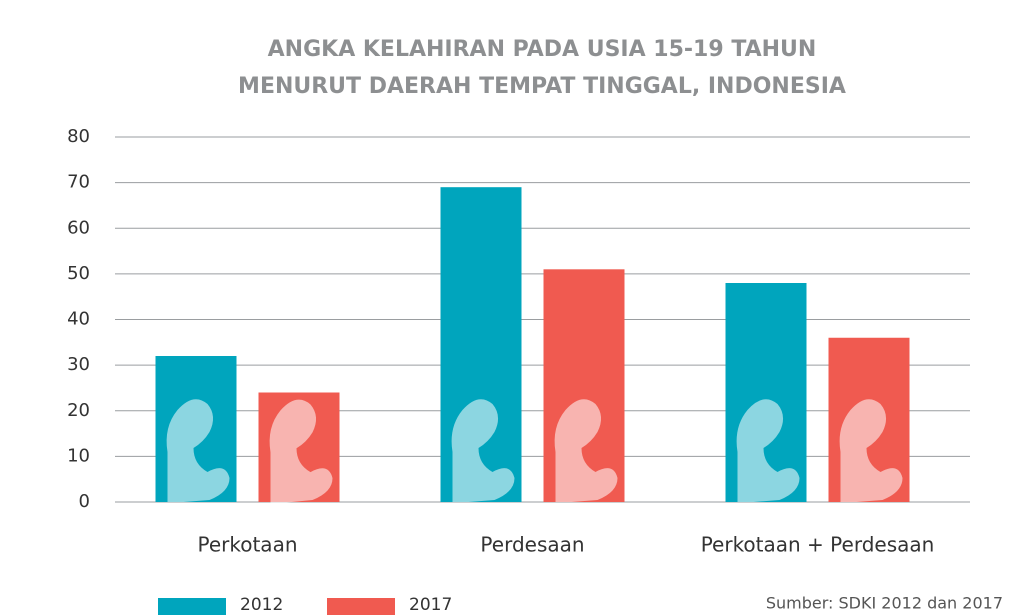  What do you see at coordinates (78, 273) in the screenshot?
I see `y-tick-label: 50` at bounding box center [78, 273].